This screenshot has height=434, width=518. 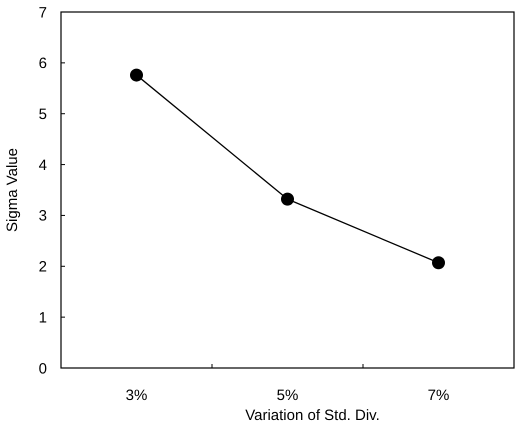 What do you see at coordinates (42, 216) in the screenshot?
I see `y-tick-label: 3` at bounding box center [42, 216].